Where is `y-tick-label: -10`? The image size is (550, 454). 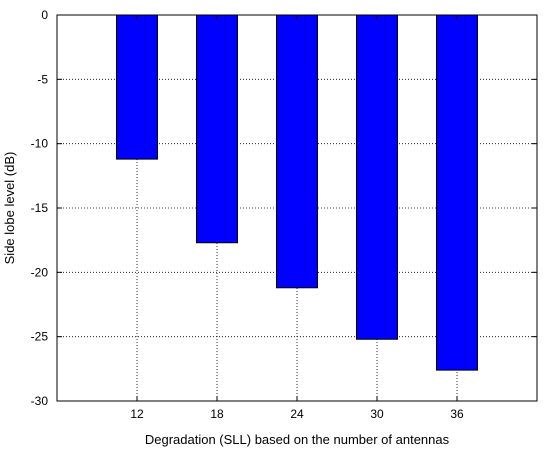
y-tick-label: -10 is located at coordinates (40, 144).